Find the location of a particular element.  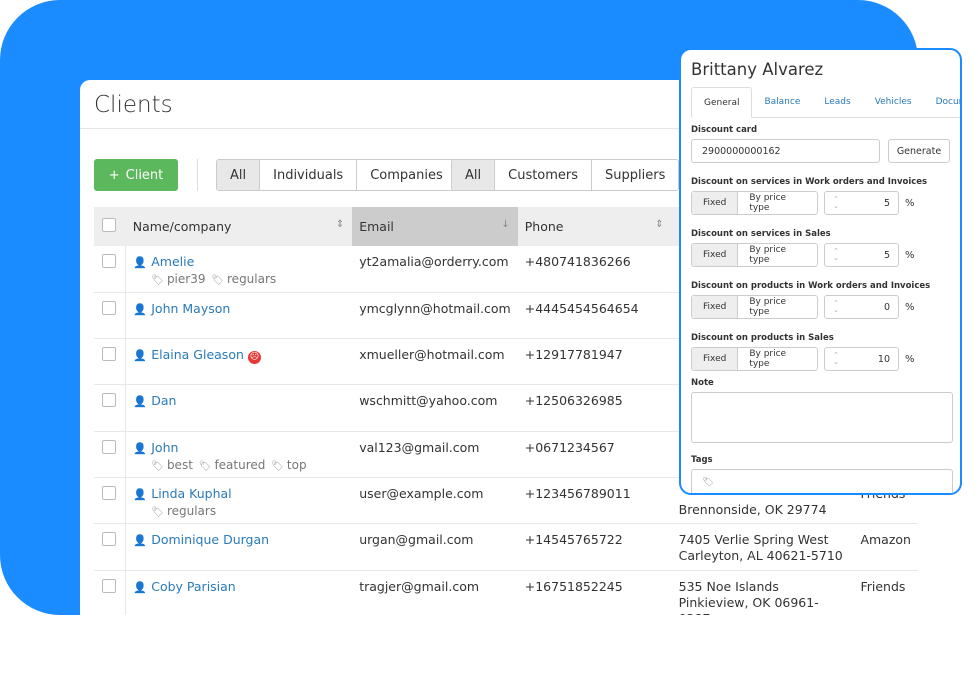

group-cell: Amazon is located at coordinates (885, 547).